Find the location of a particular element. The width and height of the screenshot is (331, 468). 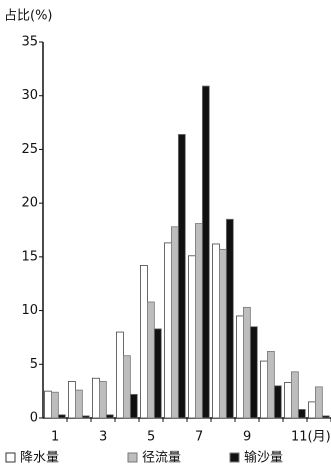

x-tick-label: 5 is located at coordinates (151, 437).